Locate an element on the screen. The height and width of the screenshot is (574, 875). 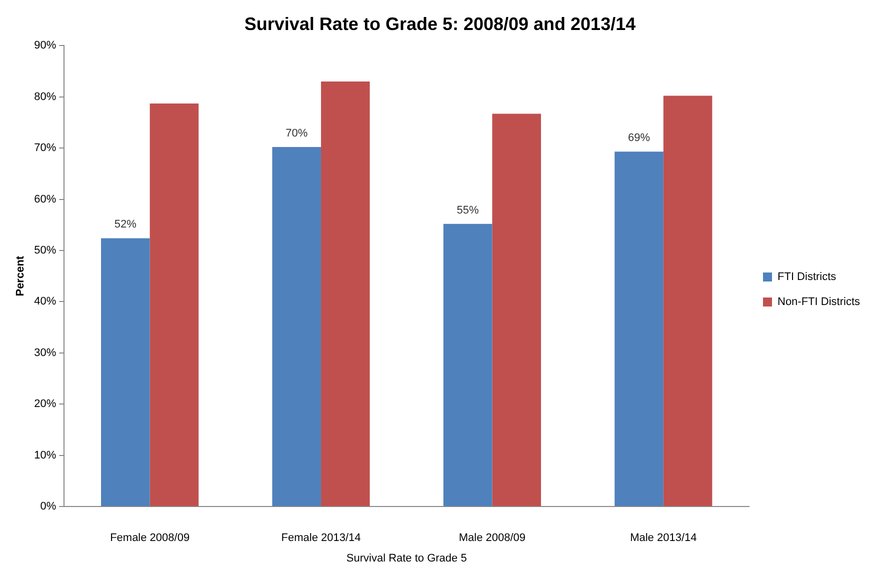
x-tick-label: Female 2008/09 is located at coordinates (150, 538).